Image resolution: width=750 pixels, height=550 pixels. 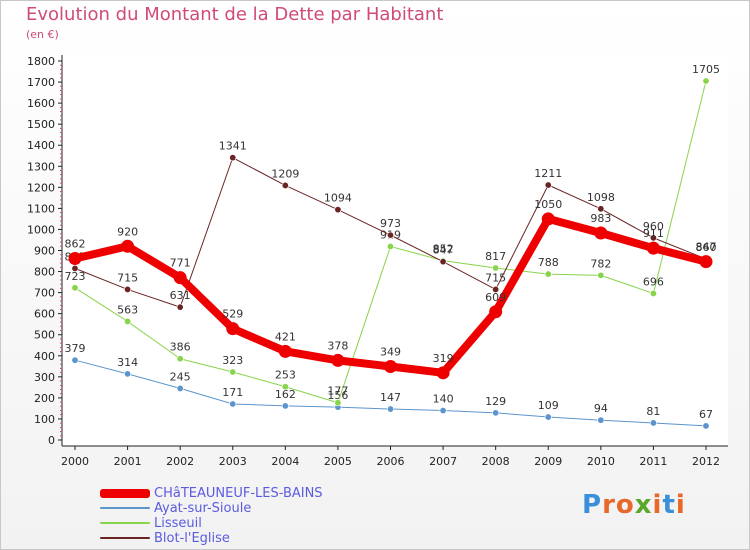 What do you see at coordinates (495, 401) in the screenshot?
I see `data-label-ayat: 129` at bounding box center [495, 401].